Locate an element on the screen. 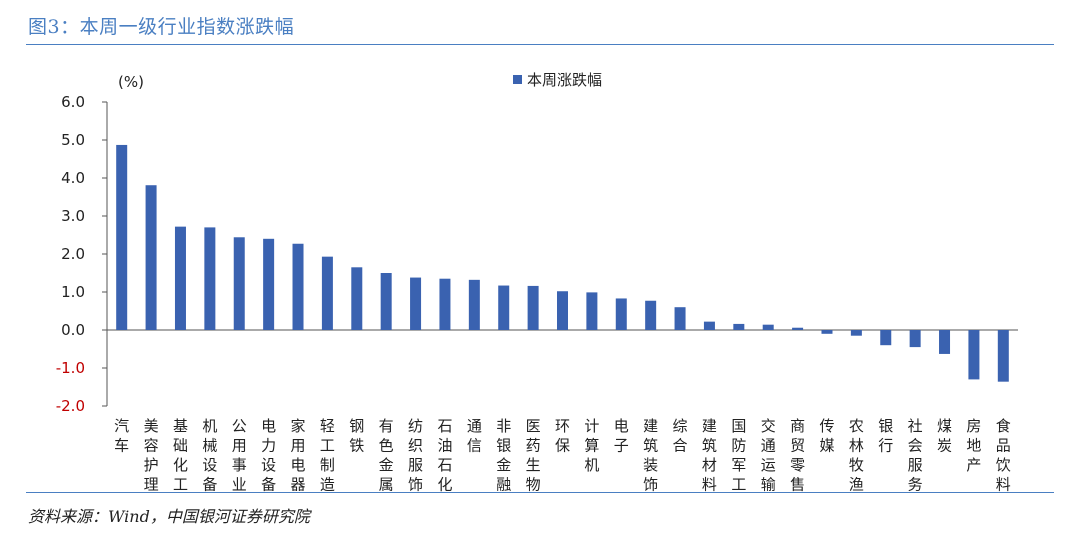  y-tick-label: 6.0 is located at coordinates (73, 102).